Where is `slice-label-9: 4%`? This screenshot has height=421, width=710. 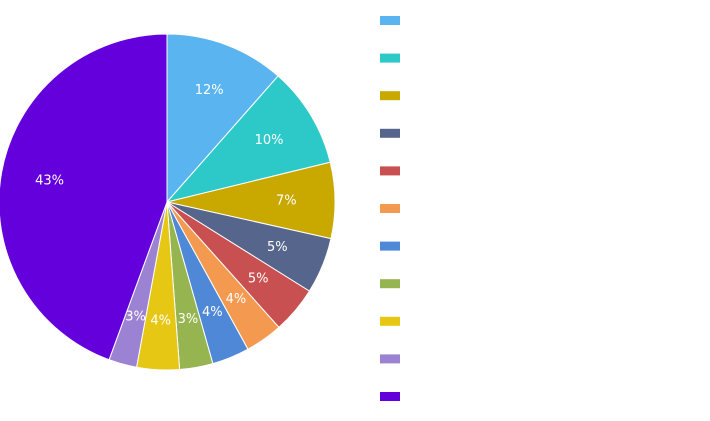 slice-label-9: 4% is located at coordinates (160, 321).